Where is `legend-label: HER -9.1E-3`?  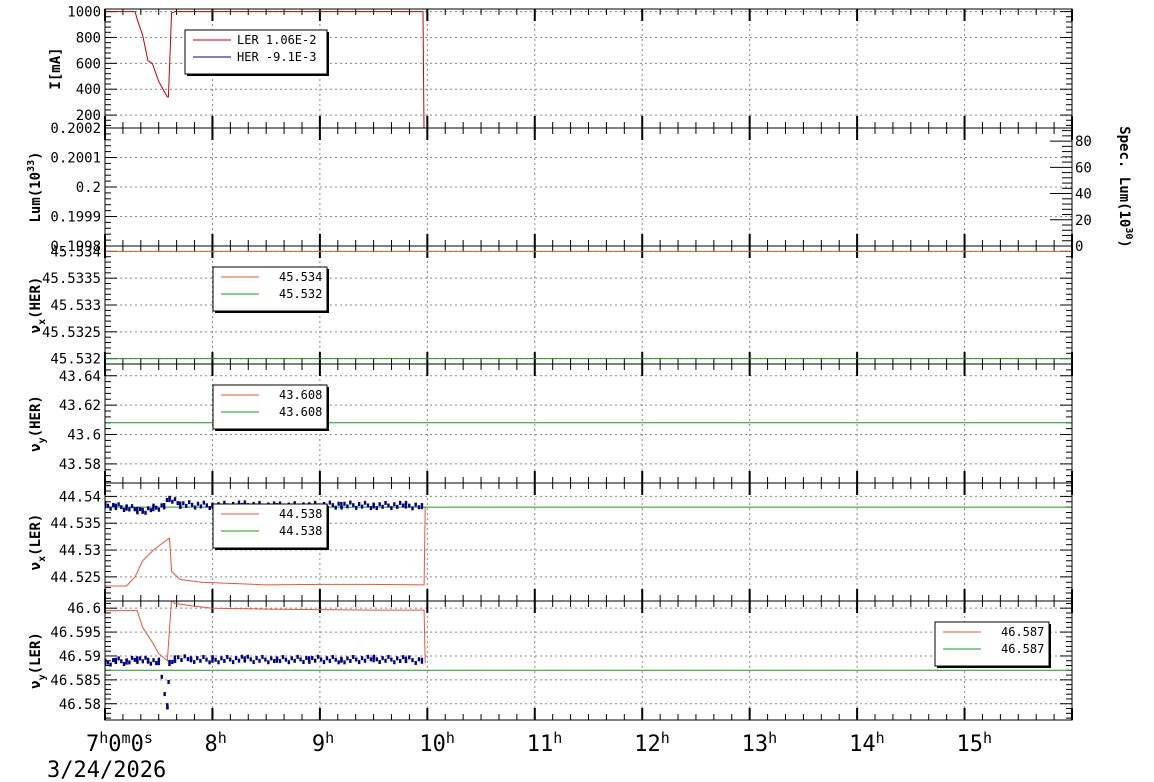
legend-label: HER -9.1E-3 is located at coordinates (276, 57).